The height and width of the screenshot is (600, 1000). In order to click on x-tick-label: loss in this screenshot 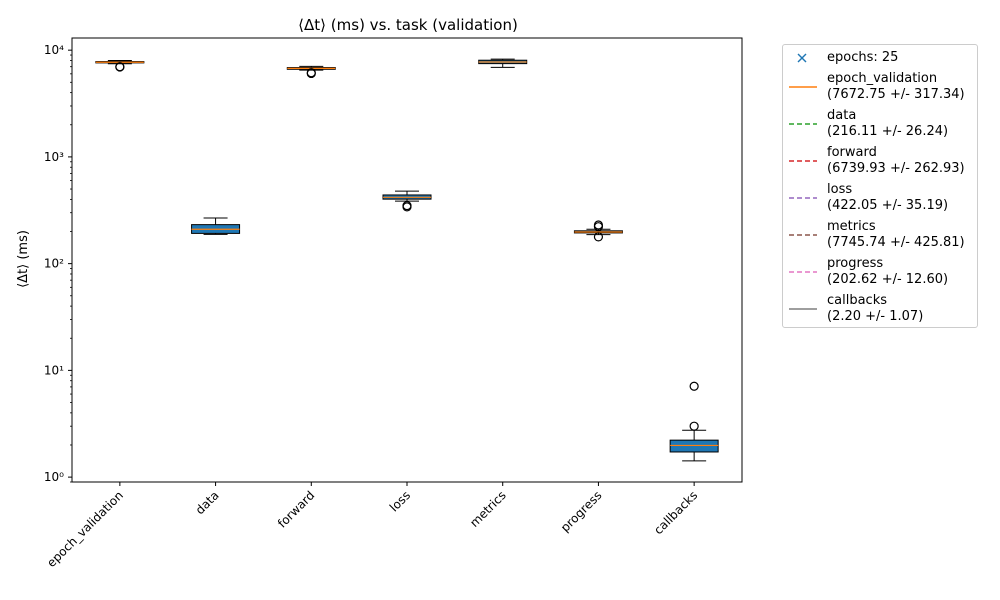, I will do `click(400, 501)`.